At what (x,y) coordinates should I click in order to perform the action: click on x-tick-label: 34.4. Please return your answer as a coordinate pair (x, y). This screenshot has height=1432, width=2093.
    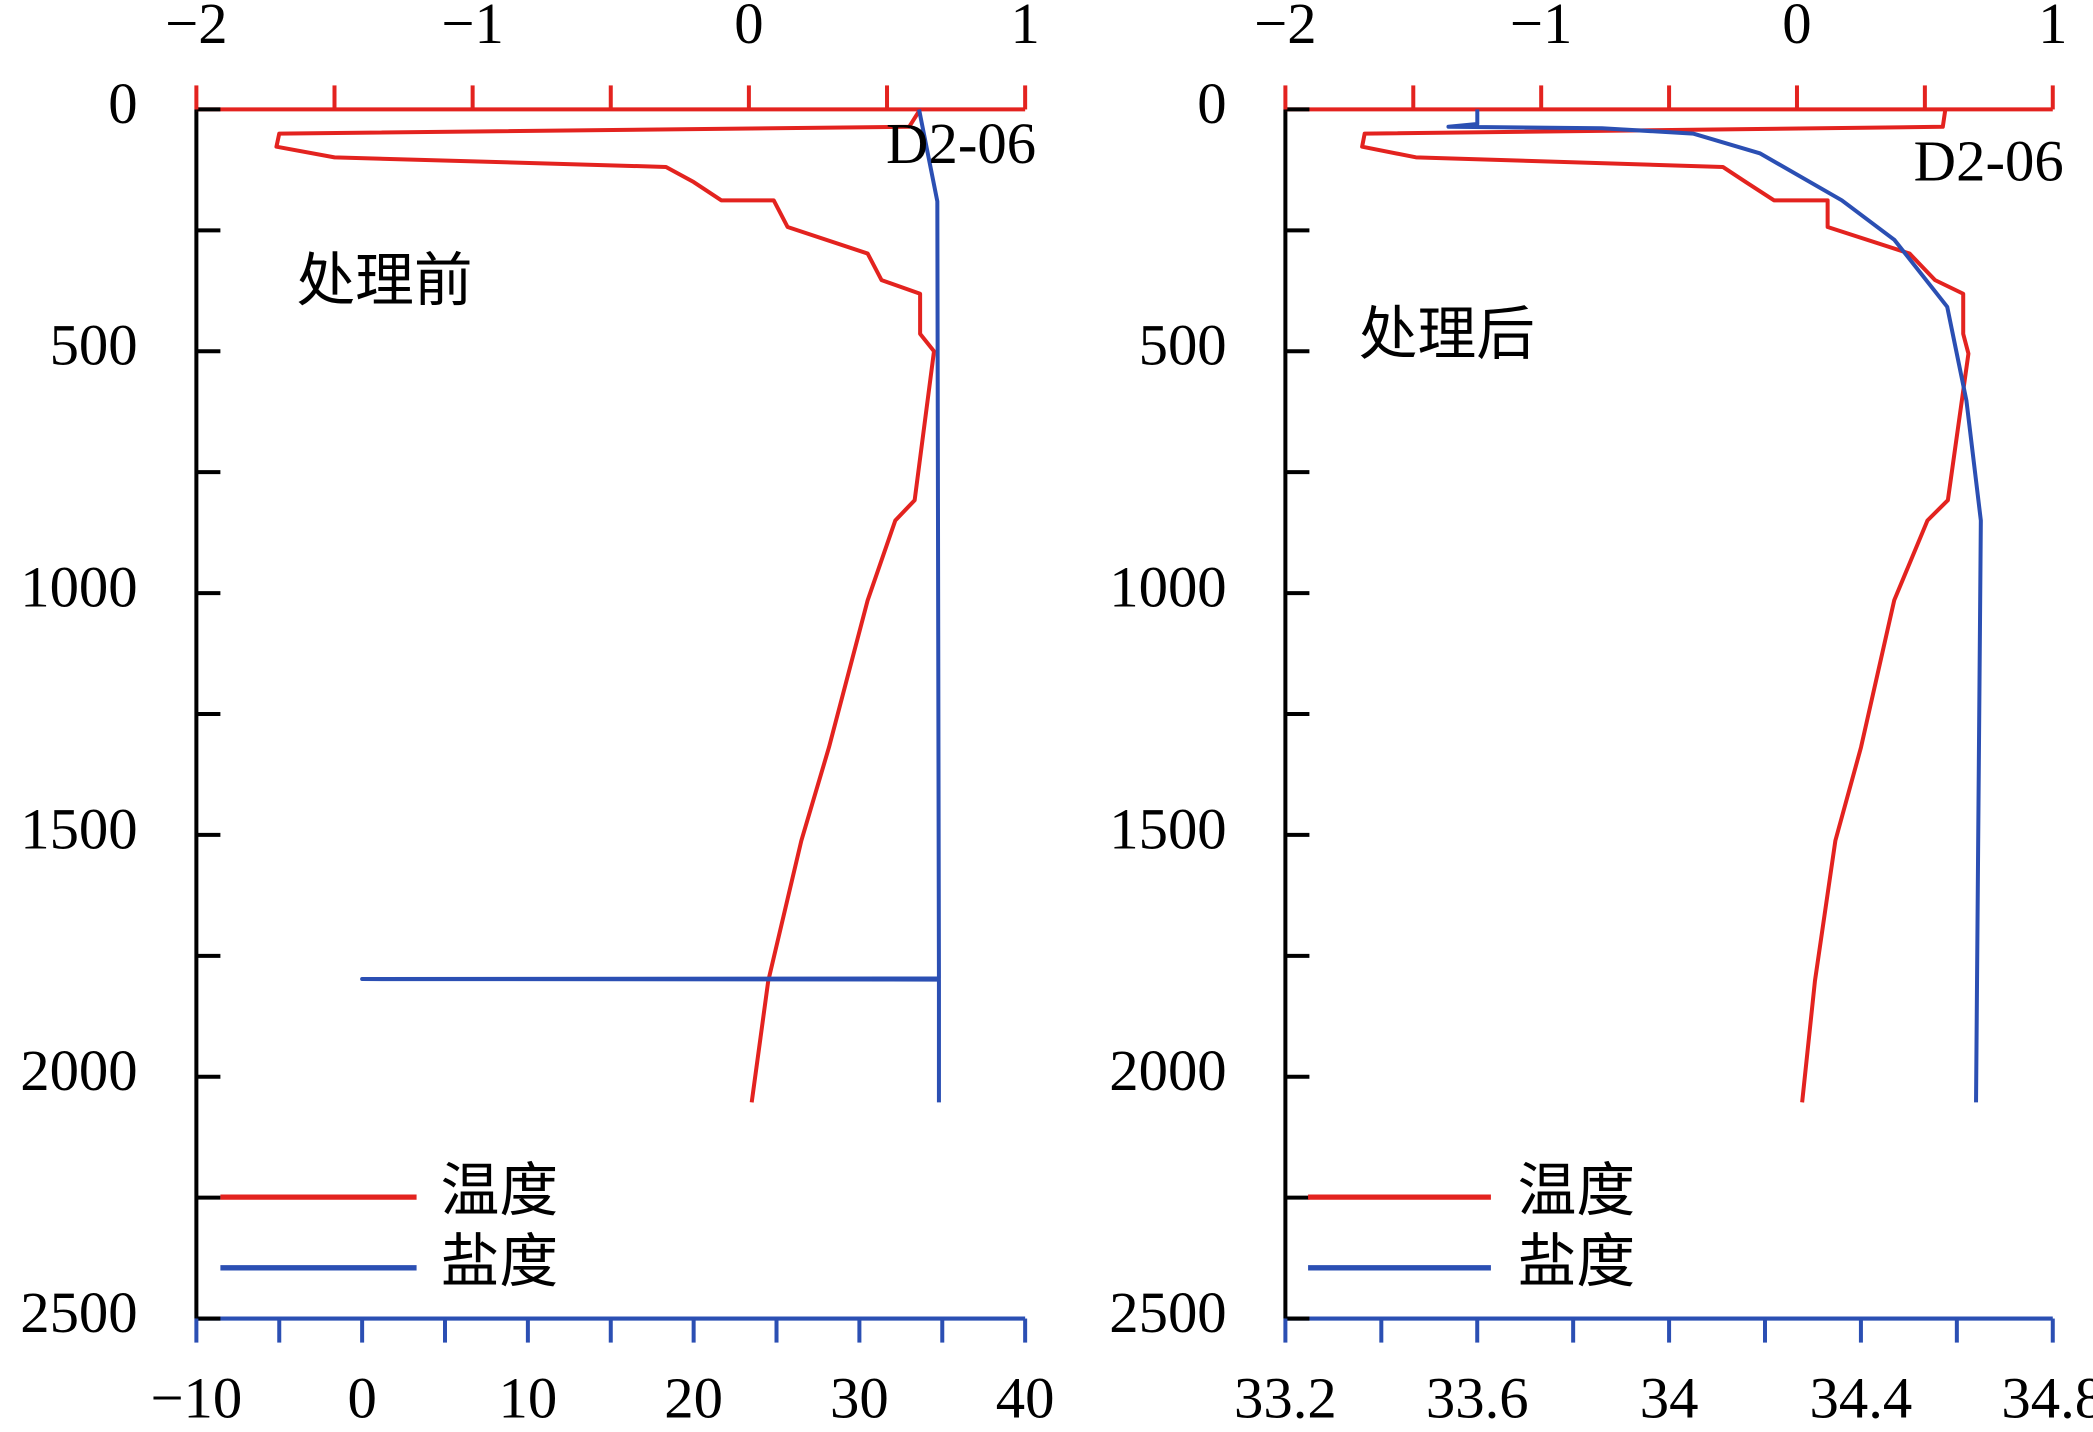
    Looking at the image, I should click on (1861, 1397).